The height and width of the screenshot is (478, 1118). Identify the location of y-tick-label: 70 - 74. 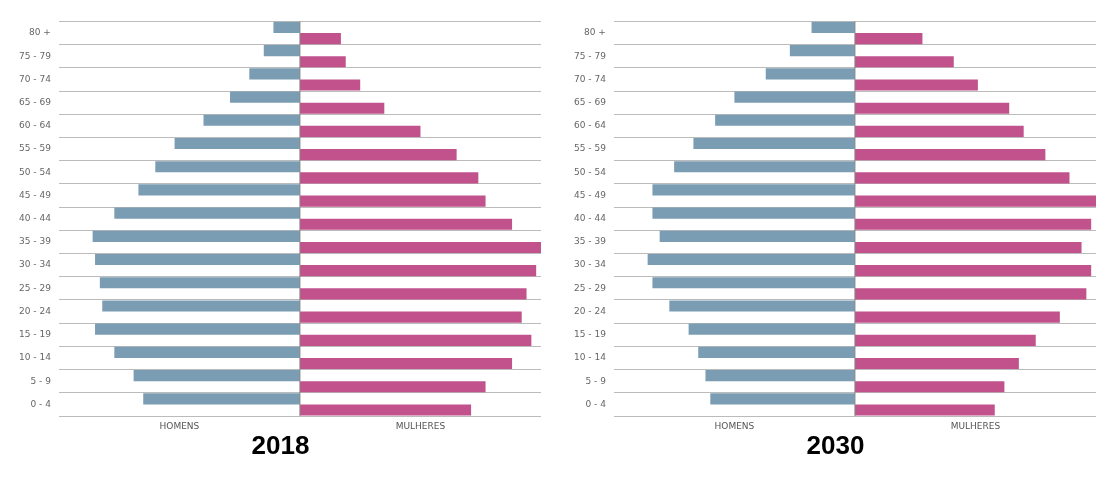
(34, 78).